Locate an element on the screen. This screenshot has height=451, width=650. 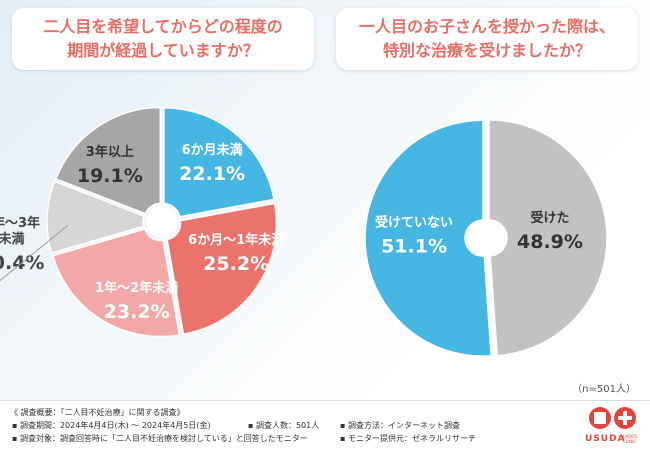
clinic-logo: USUDA LADIES CLINIC is located at coordinates (615, 425).